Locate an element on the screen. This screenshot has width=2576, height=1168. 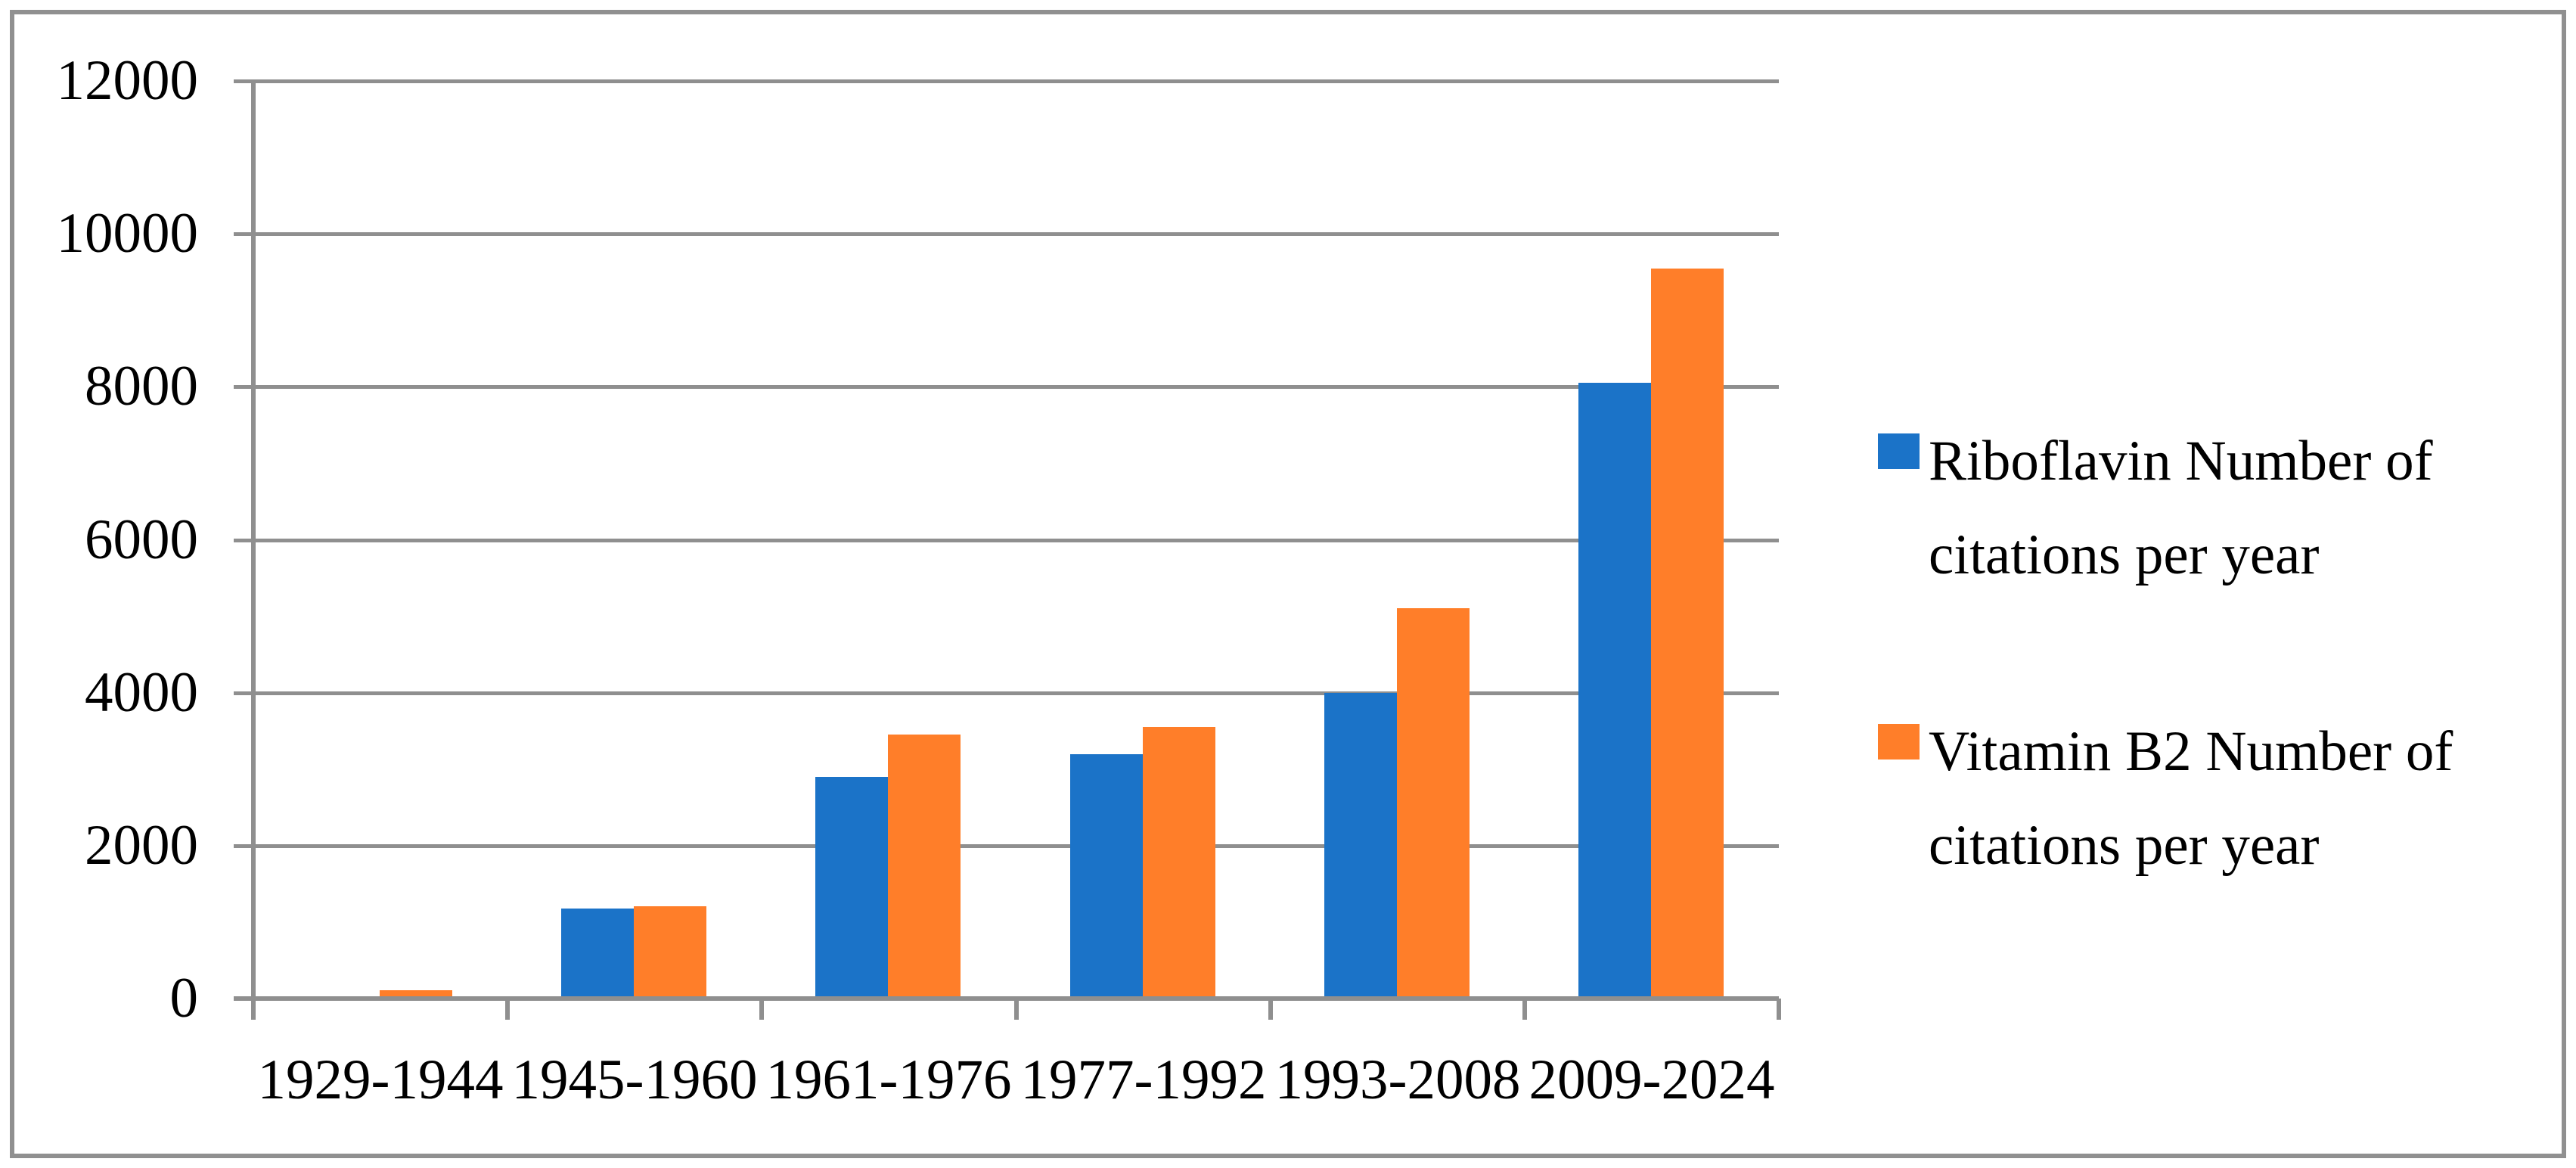
y-axis-label-4000: 4000 is located at coordinates (141, 692).